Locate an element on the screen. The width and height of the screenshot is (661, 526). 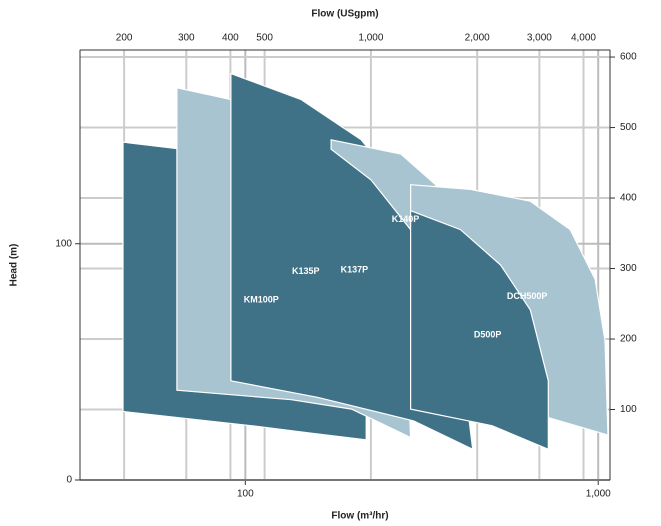
region-label: K137P is located at coordinates (355, 270).